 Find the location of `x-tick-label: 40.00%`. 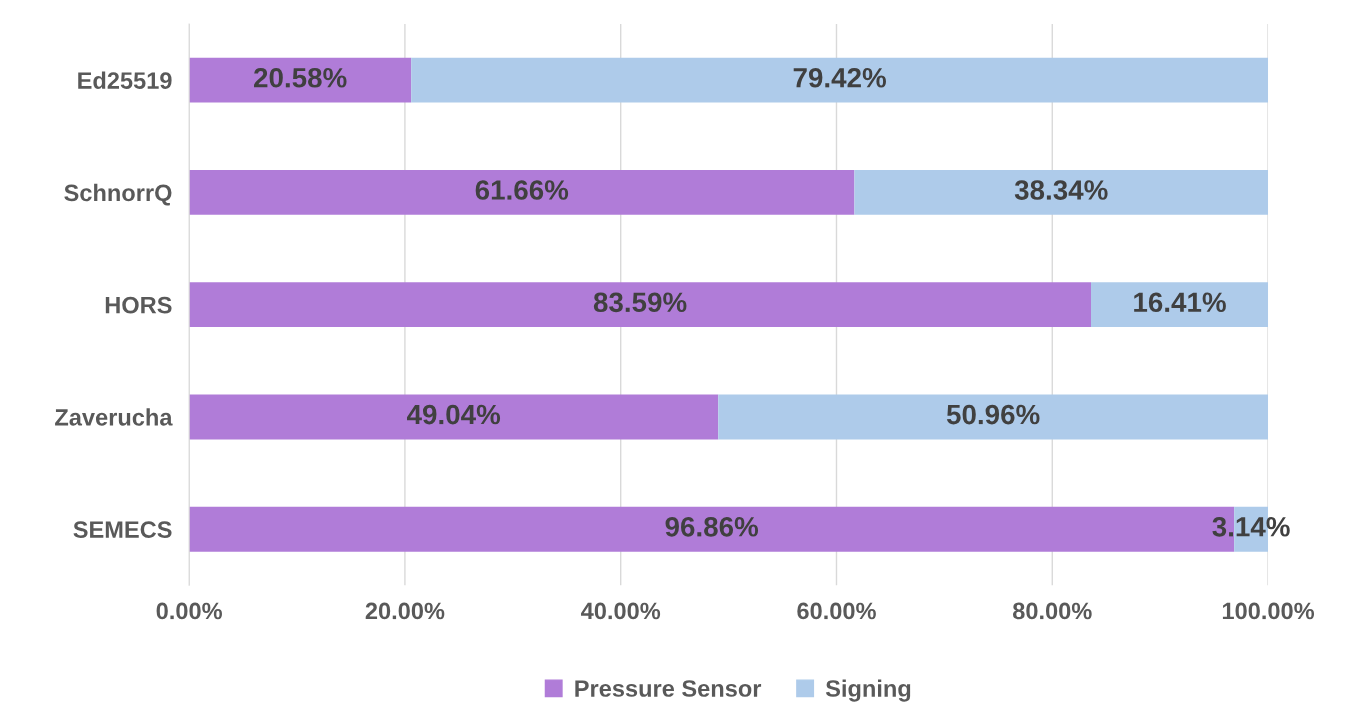

x-tick-label: 40.00% is located at coordinates (621, 611).